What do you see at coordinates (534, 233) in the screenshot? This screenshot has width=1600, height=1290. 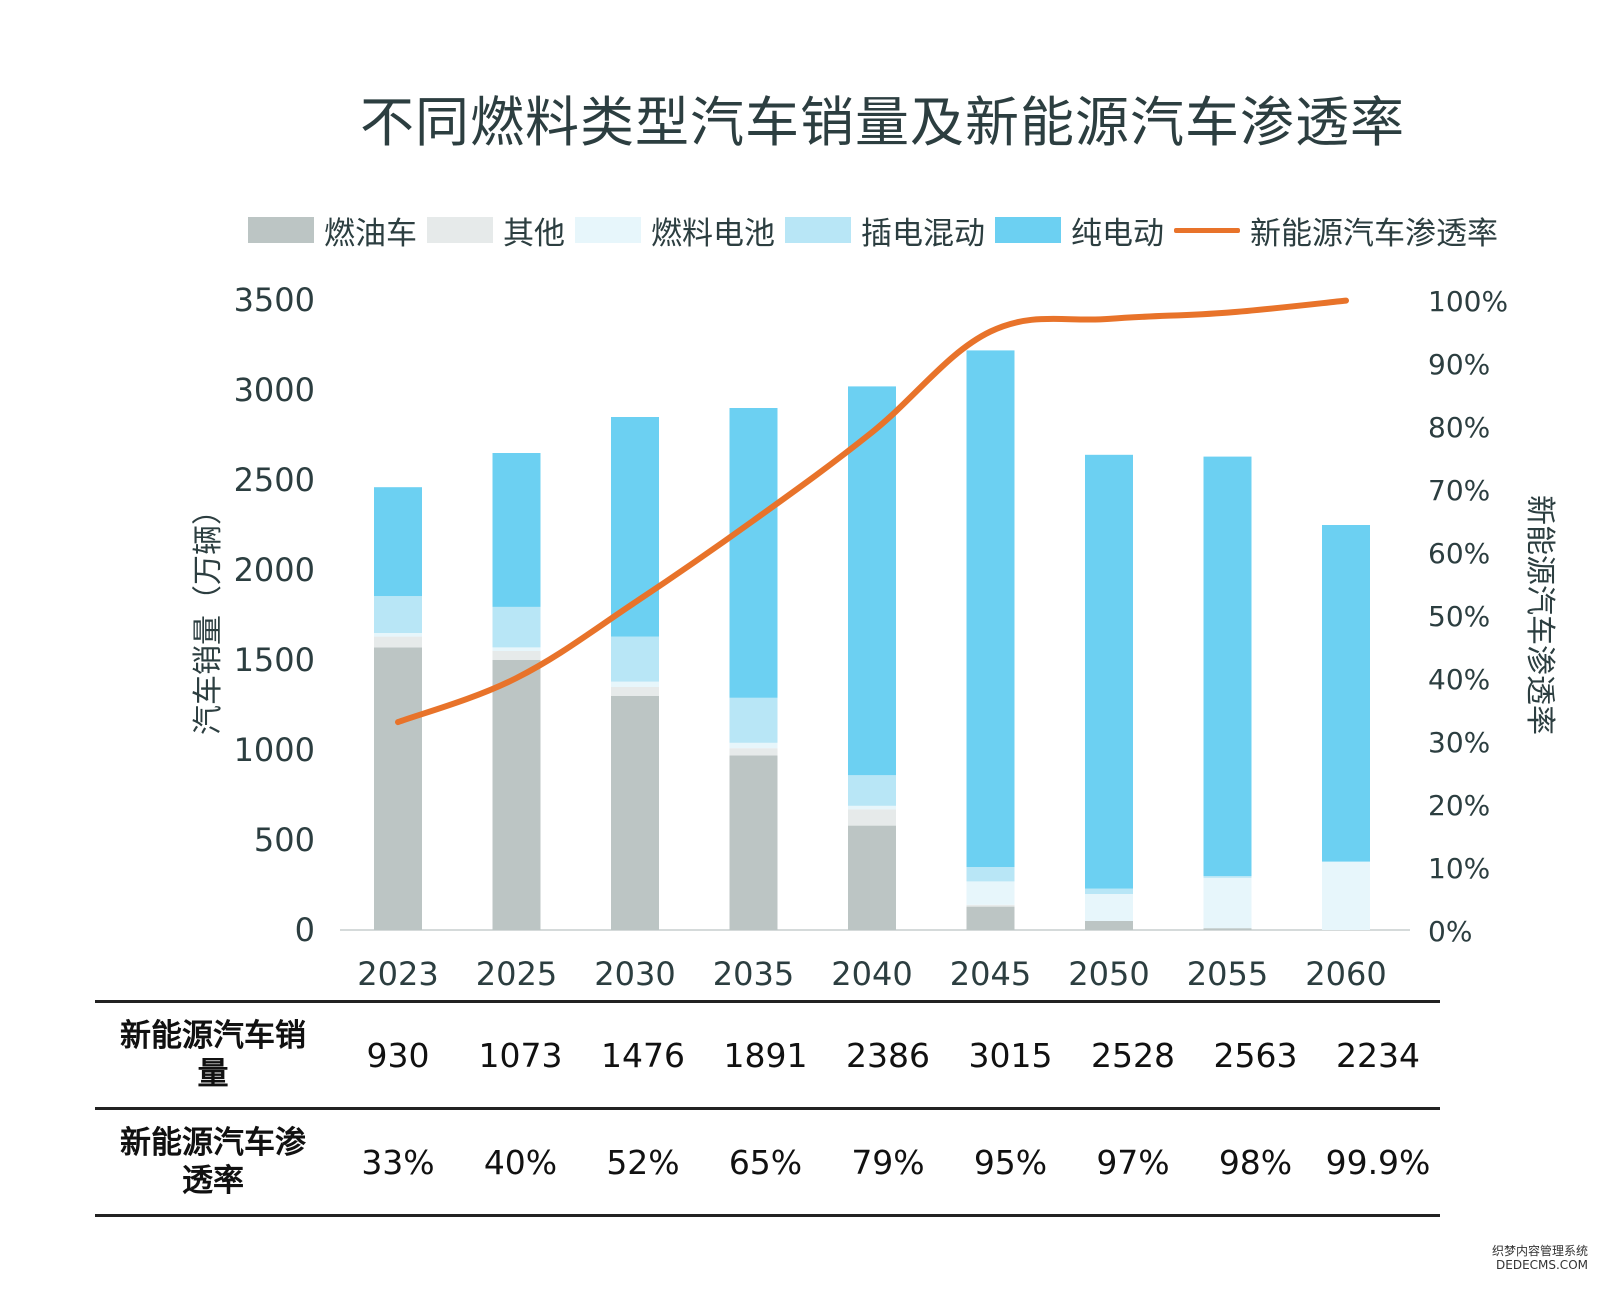 I see `legend-label-other: 其他` at bounding box center [534, 233].